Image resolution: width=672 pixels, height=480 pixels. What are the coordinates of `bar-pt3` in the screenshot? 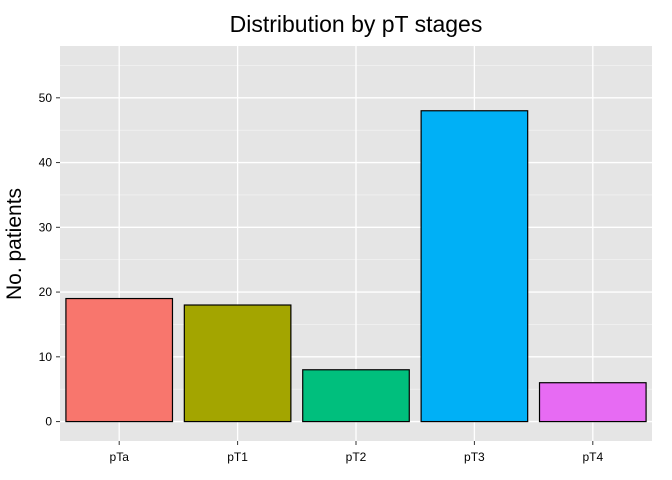 It's located at (474, 266).